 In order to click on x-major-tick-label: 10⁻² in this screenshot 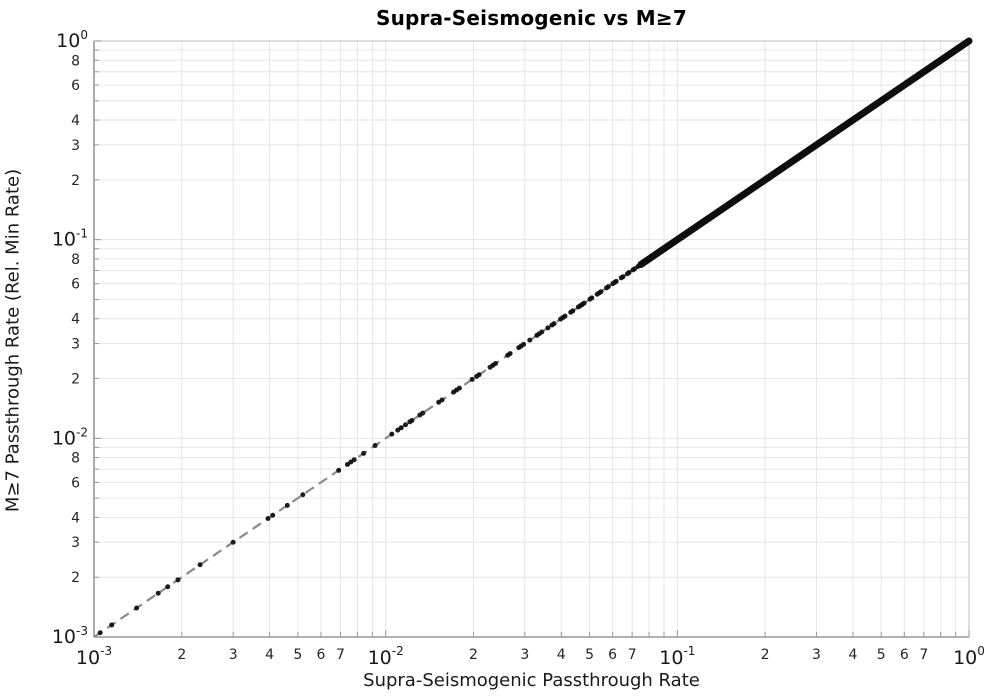, I will do `click(386, 656)`.